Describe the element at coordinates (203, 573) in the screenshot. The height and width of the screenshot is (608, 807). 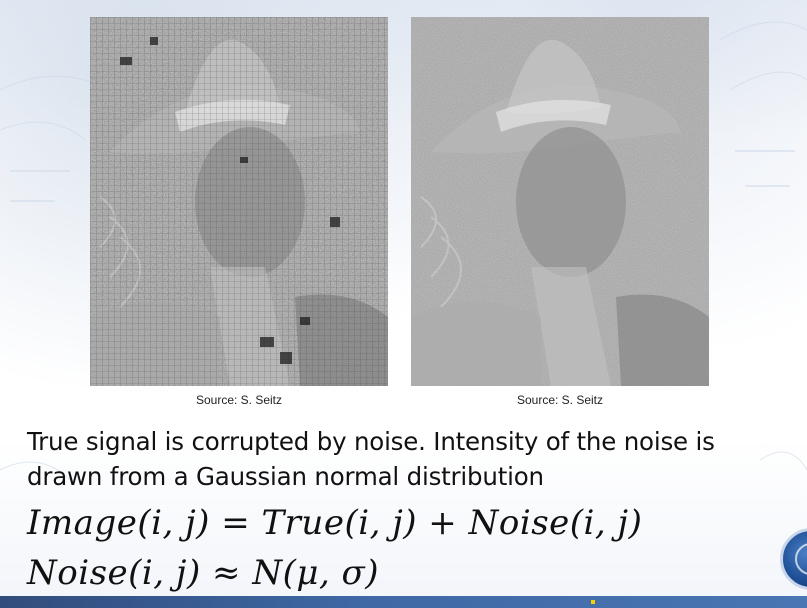
I see `formula-noise-distribution: Noise(i, j) ≈ N(μ, σ)` at that location.